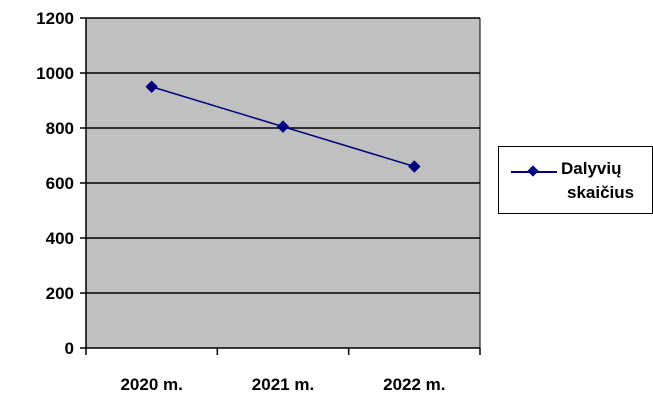  Describe the element at coordinates (69, 348) in the screenshot. I see `y-tick-label: 0` at that location.